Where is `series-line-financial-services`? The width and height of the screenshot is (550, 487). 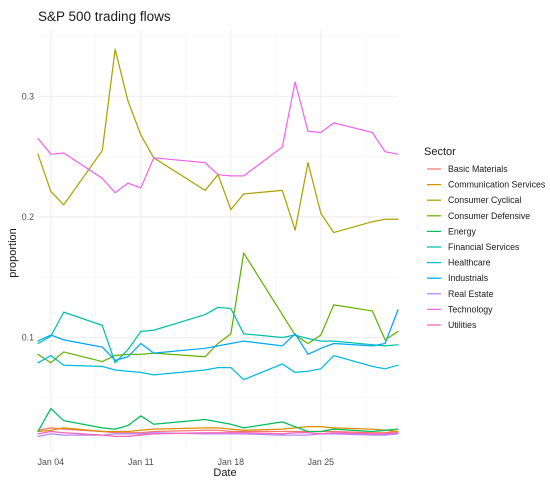
series-line-financial-services is located at coordinates (218, 335).